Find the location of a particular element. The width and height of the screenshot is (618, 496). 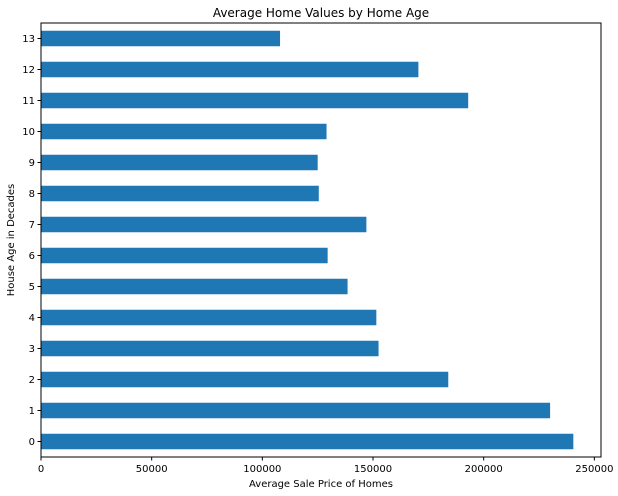

y-tick-label: 9 is located at coordinates (32, 163).